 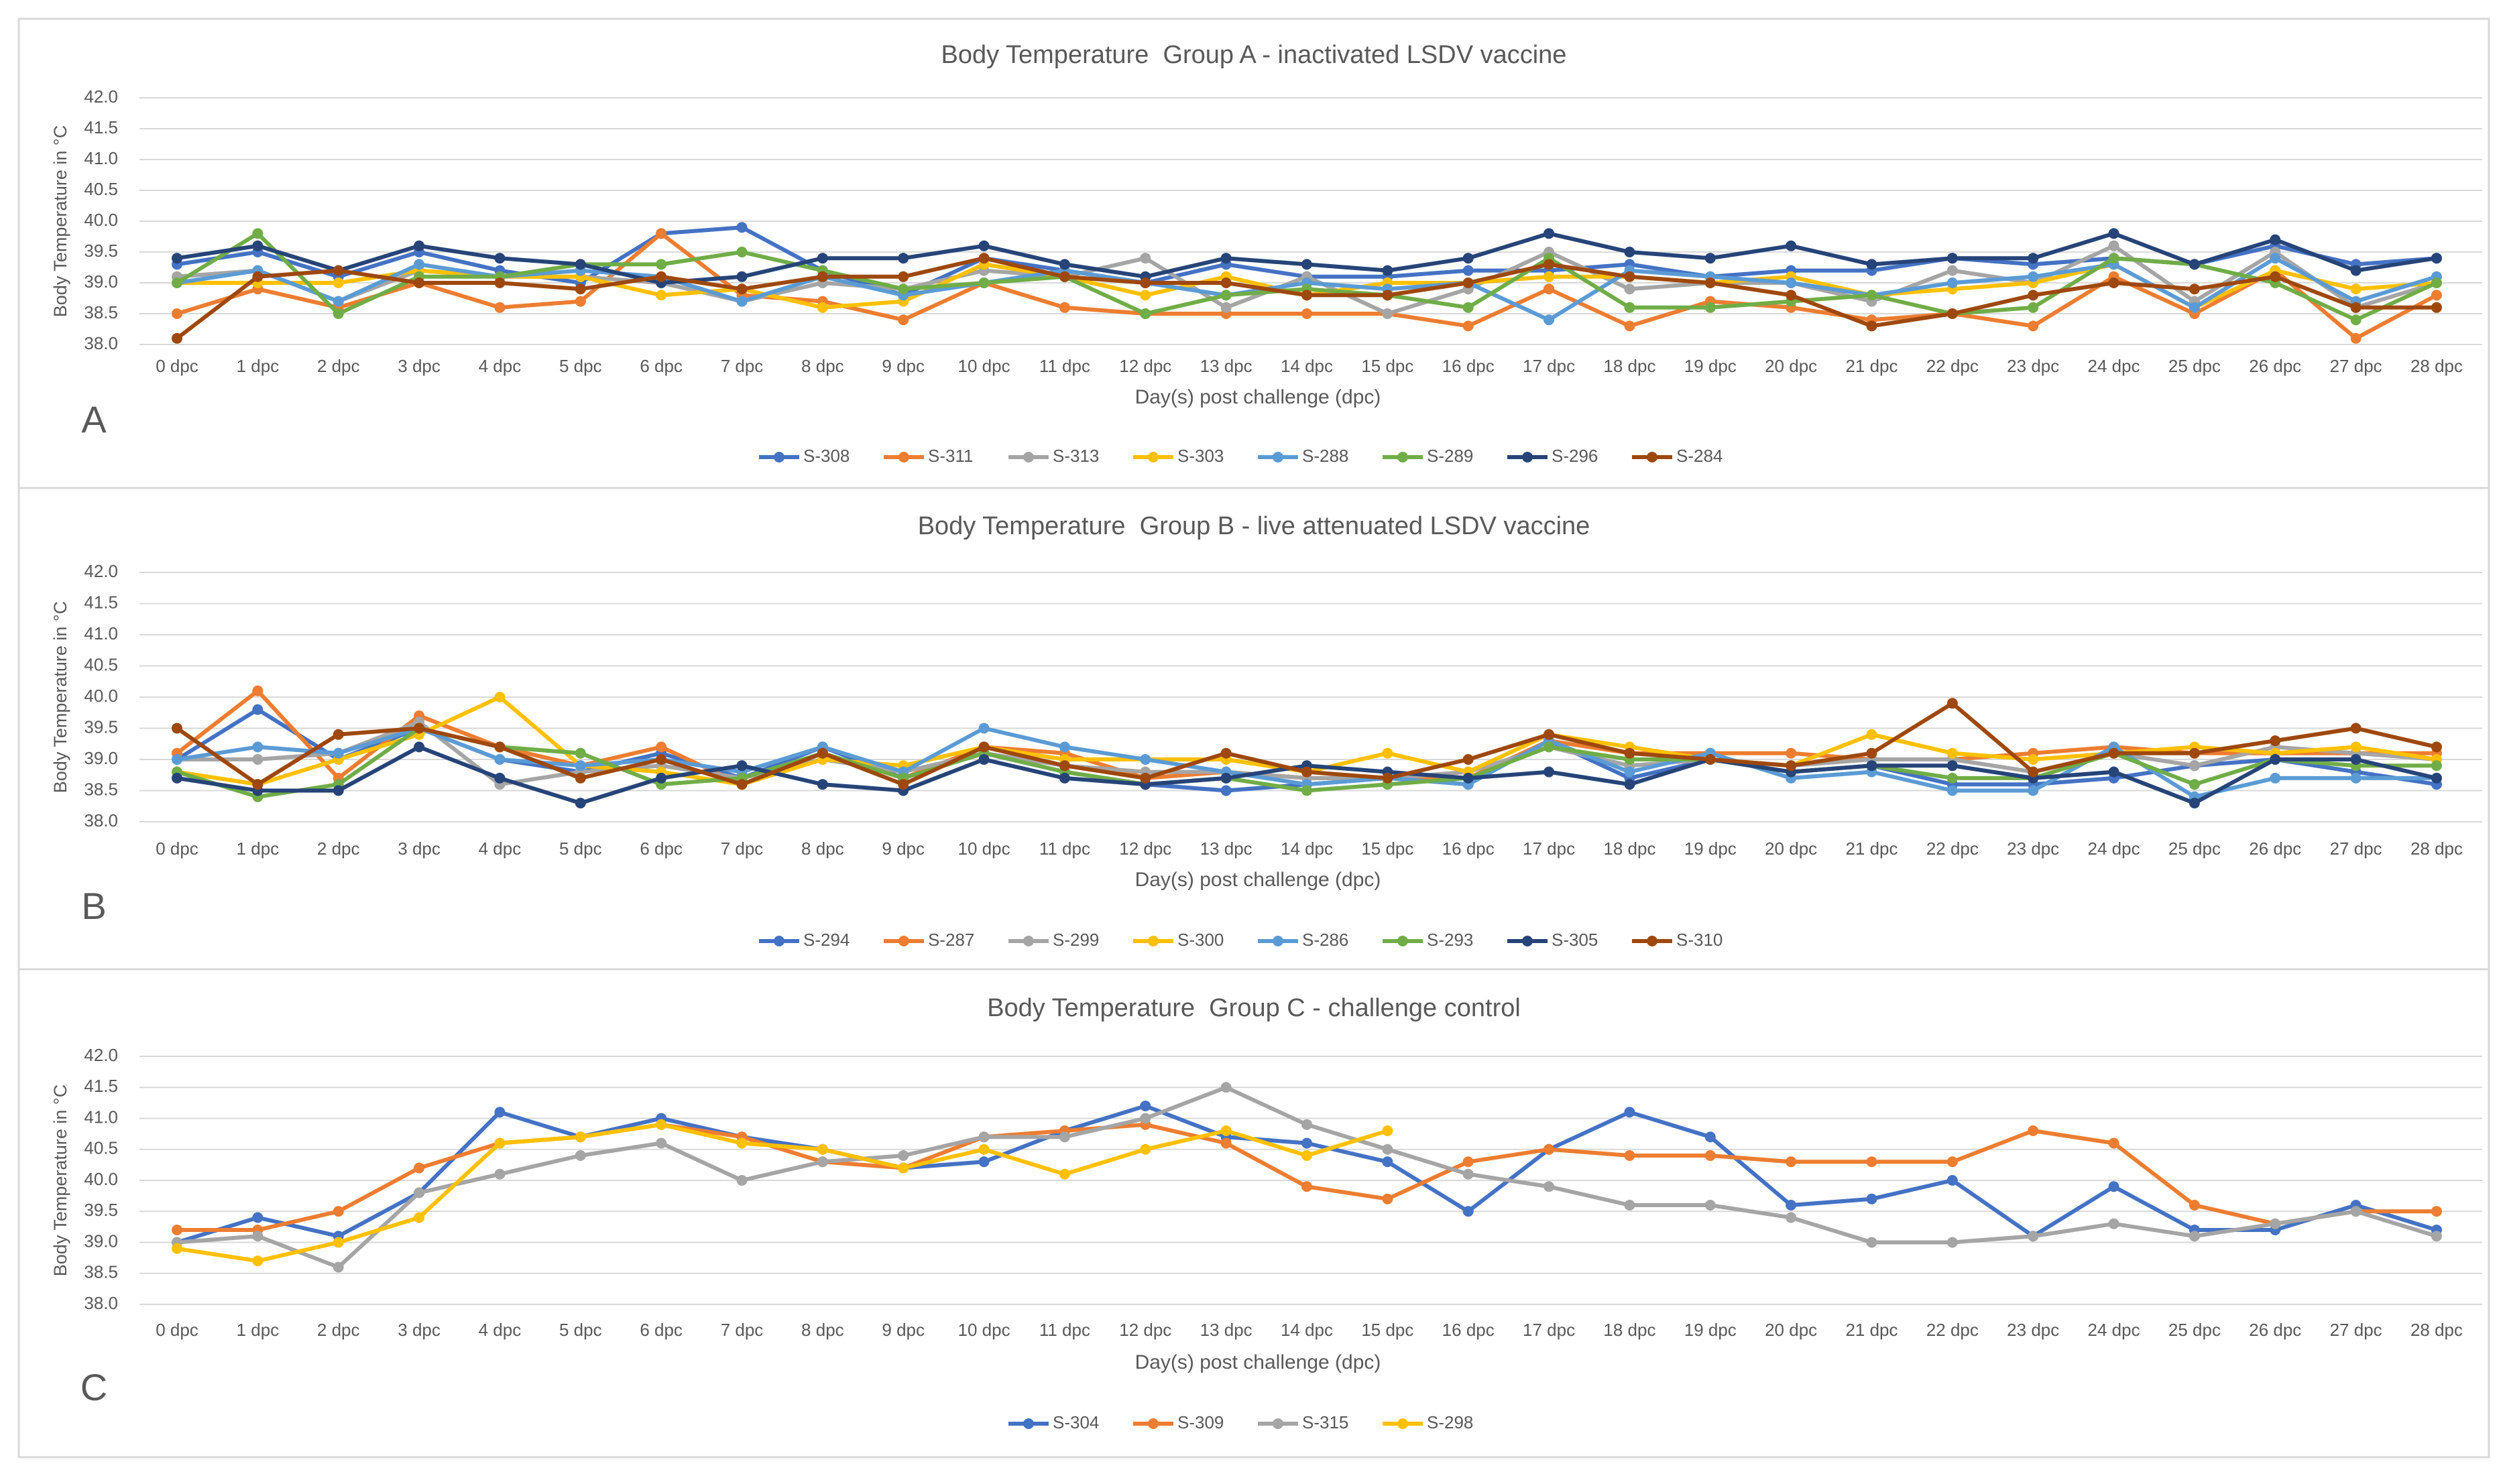 What do you see at coordinates (1699, 456) in the screenshot?
I see `legend-label: S-284` at bounding box center [1699, 456].